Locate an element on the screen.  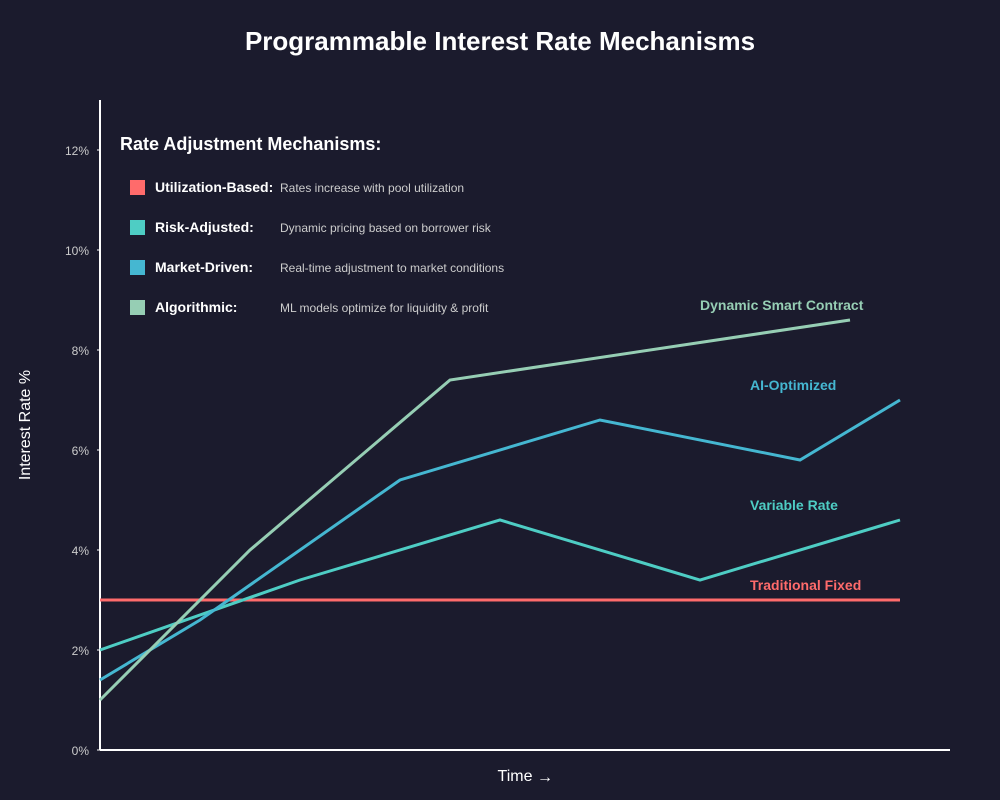
series-label-dynamic-smart-contract: Dynamic Smart Contract is located at coordinates (782, 305).